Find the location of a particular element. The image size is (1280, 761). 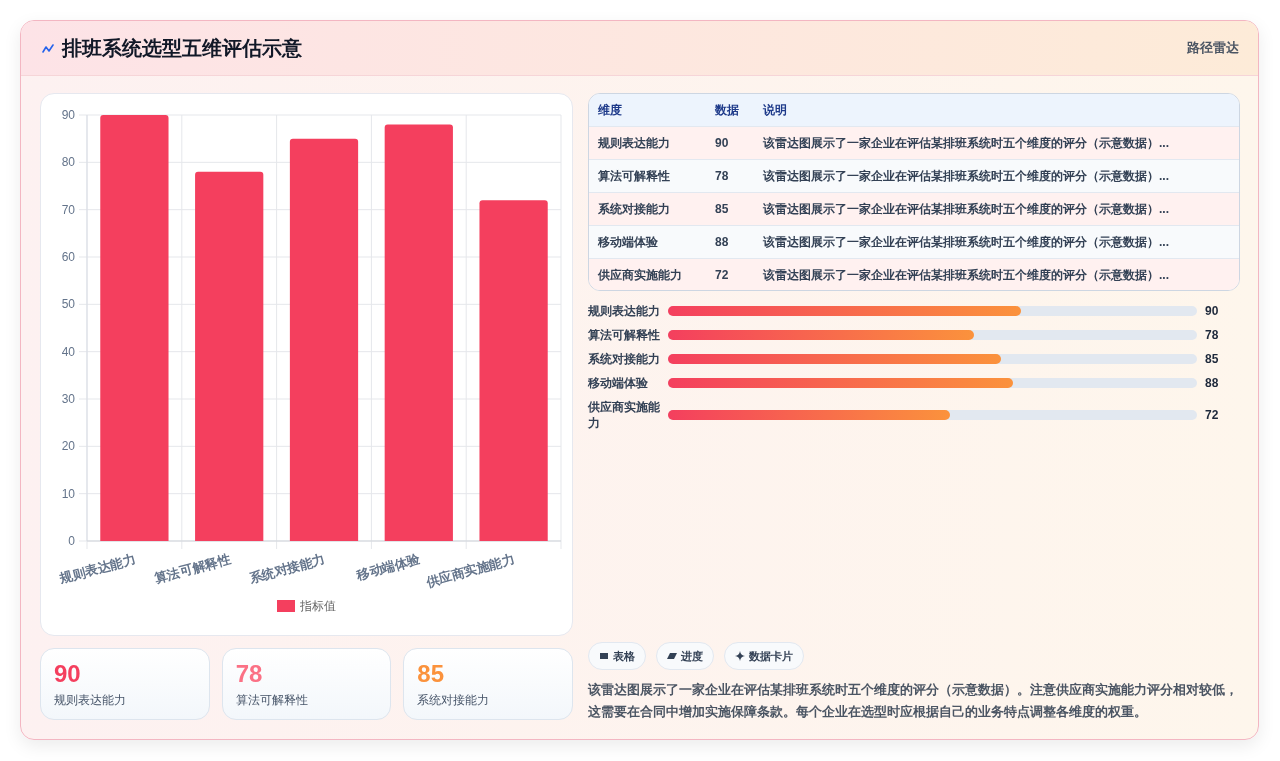

kpi-card: 78 算法可解释性 is located at coordinates (306, 684).